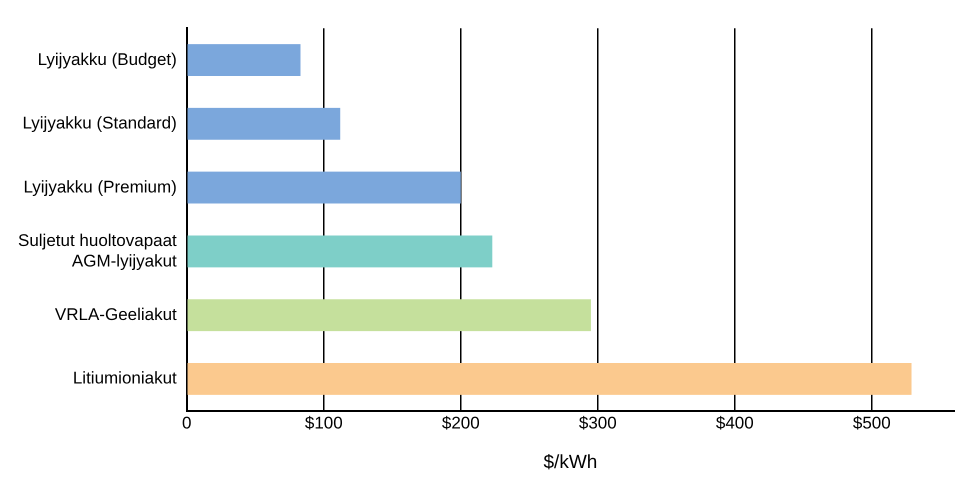 The image size is (968, 486). What do you see at coordinates (597, 423) in the screenshot?
I see `x-tick-label: $300` at bounding box center [597, 423].